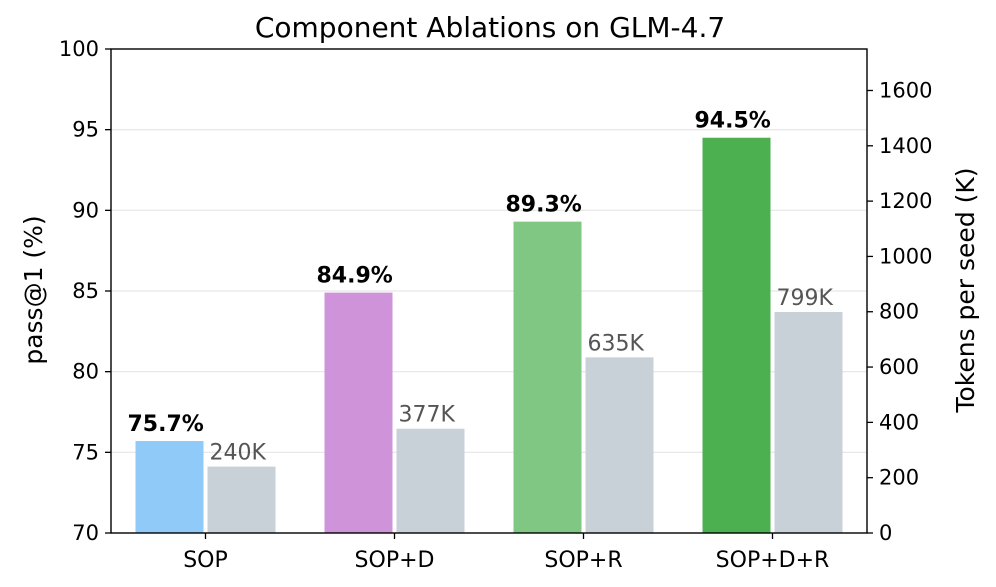 This screenshot has width=996, height=587. Describe the element at coordinates (905, 90) in the screenshot. I see `y2-tick-label: 1600` at that location.